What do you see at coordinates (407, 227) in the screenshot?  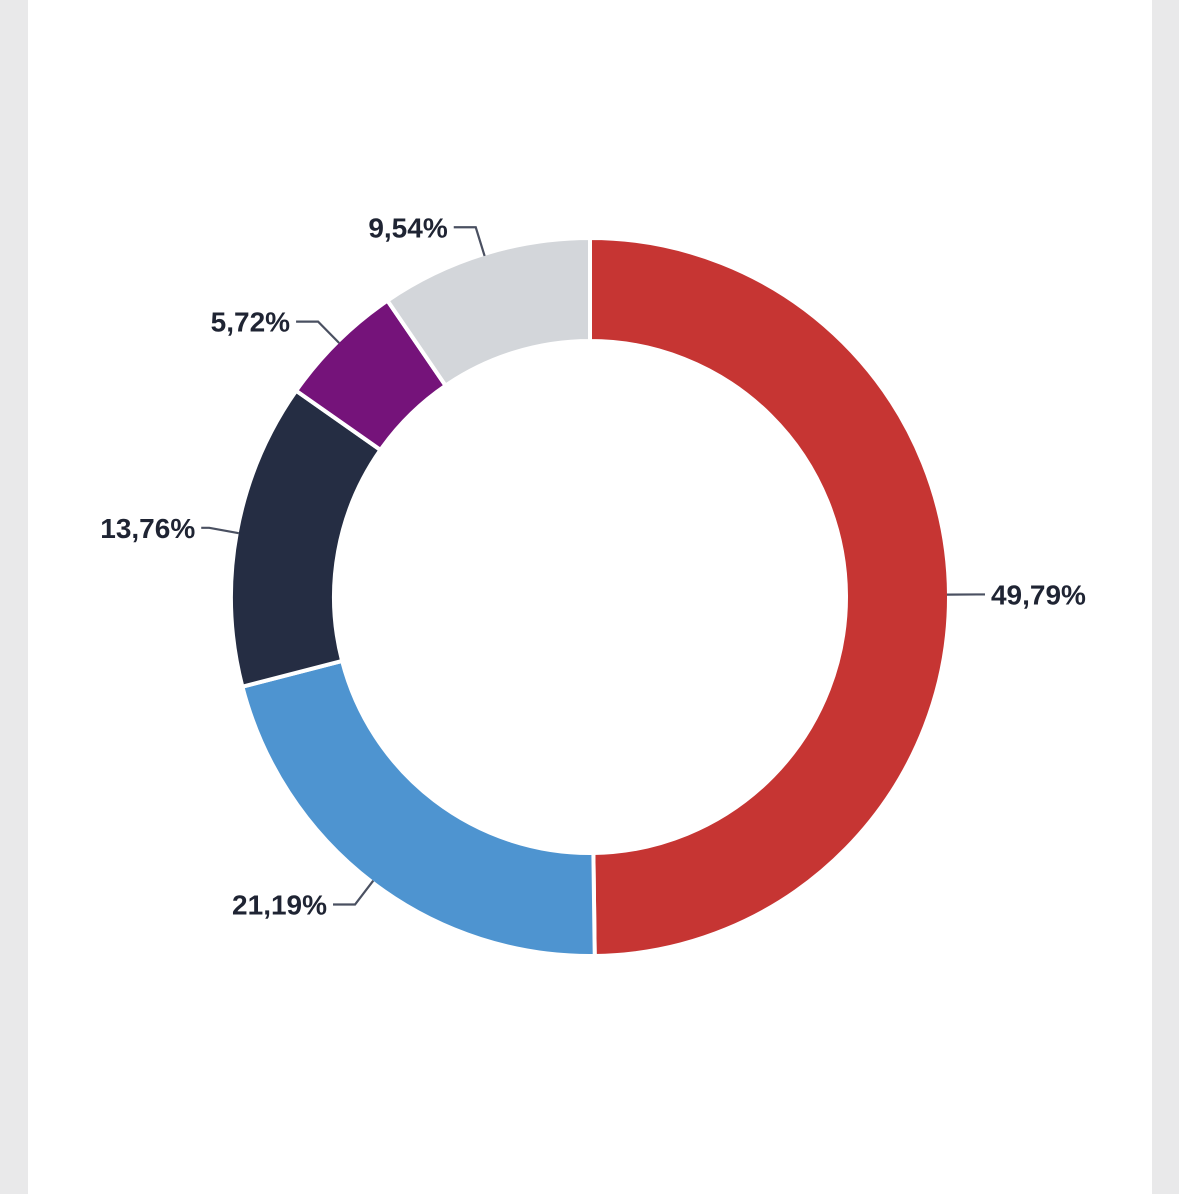 I see `data-label-4: 9,54%` at bounding box center [407, 227].